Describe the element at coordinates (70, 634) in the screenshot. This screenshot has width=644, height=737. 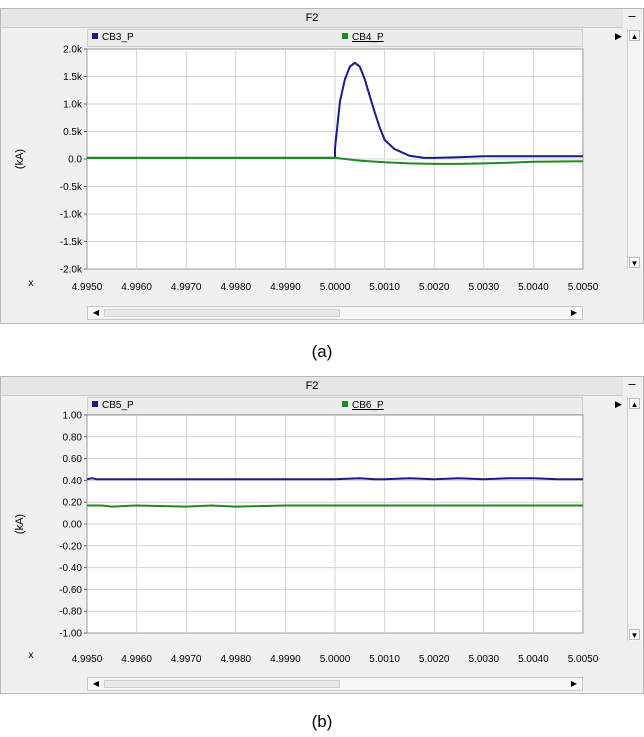
I see `y-tick-label: -1.00` at that location.